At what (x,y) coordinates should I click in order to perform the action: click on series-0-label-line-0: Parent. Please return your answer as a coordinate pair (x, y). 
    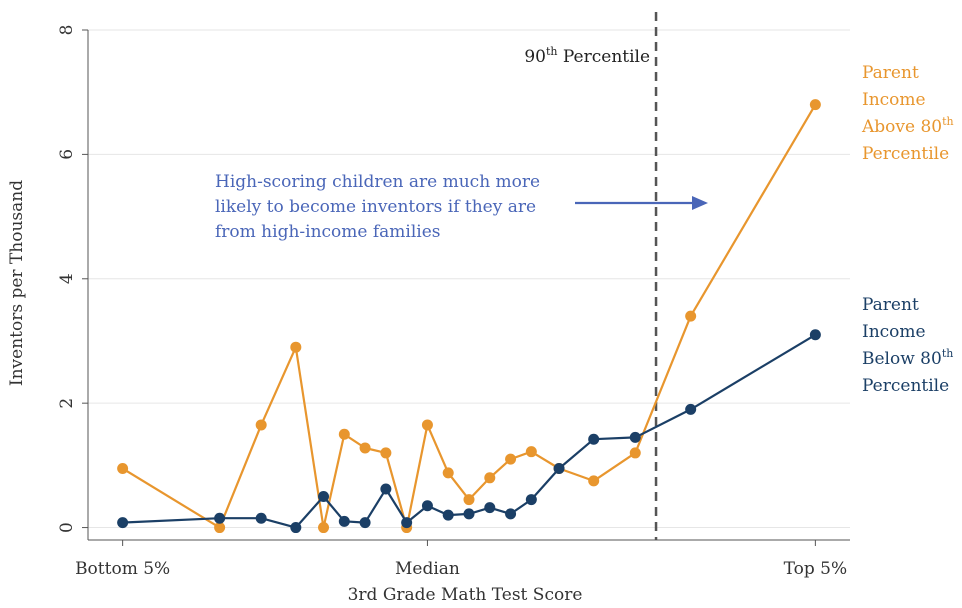
    Looking at the image, I should click on (890, 73).